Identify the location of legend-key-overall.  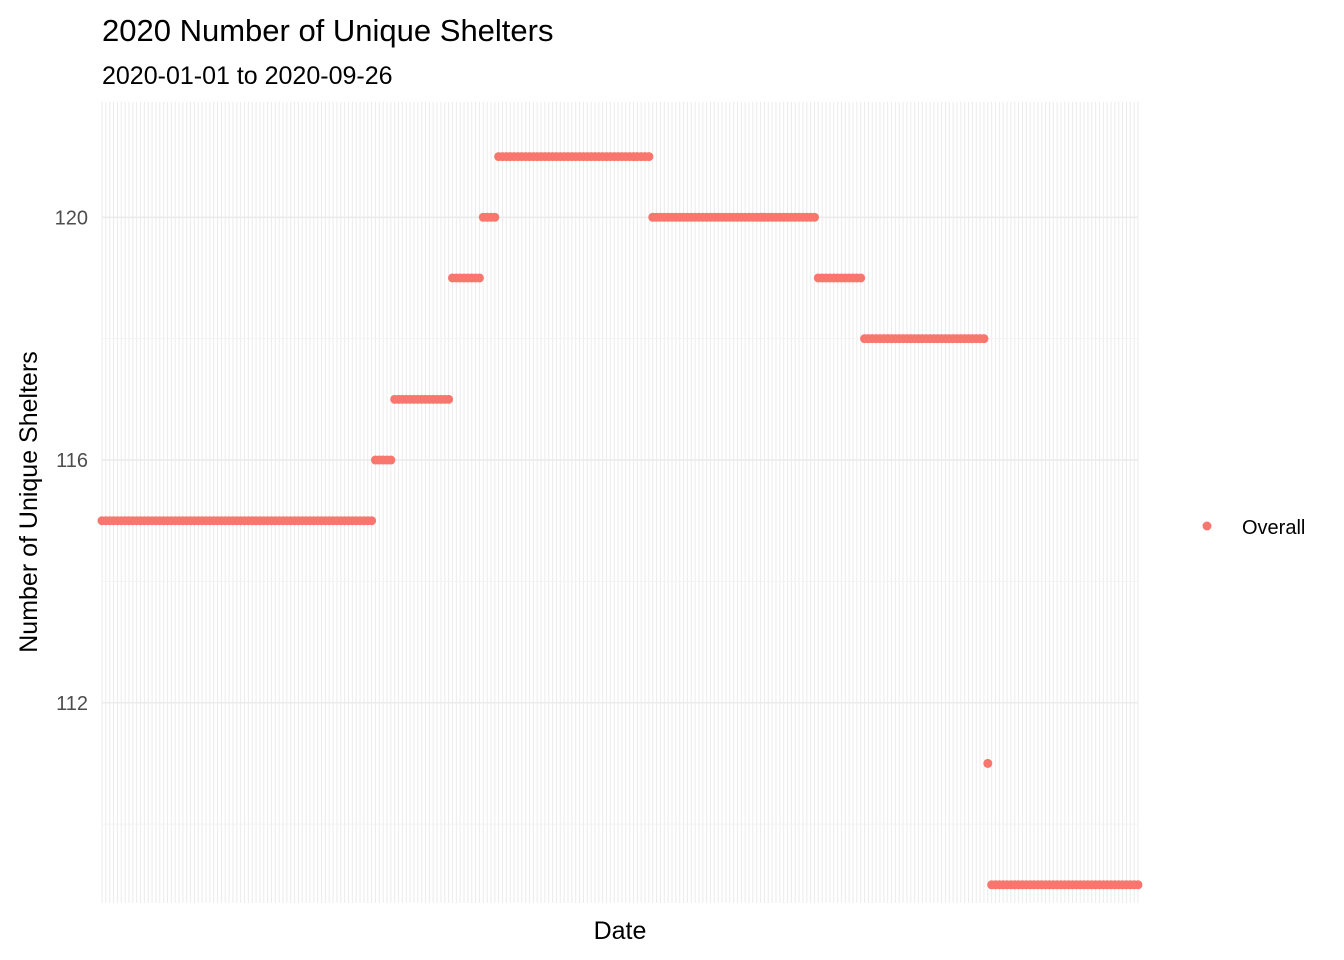
(1207, 526).